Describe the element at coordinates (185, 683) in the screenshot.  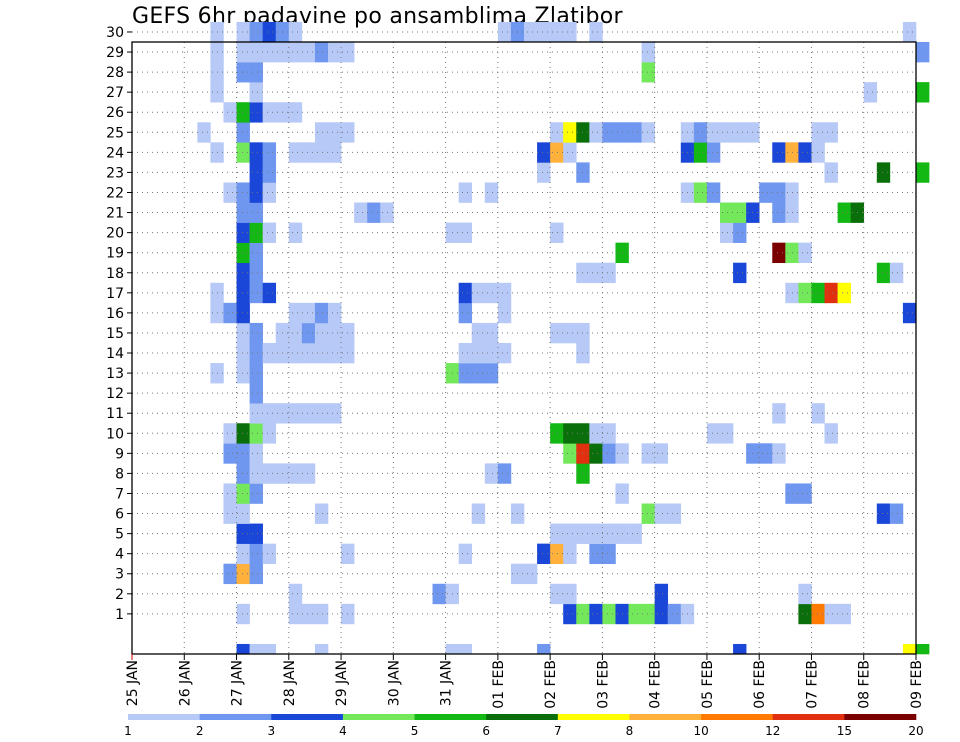
I see `x-tick-label: 26 JAN` at that location.